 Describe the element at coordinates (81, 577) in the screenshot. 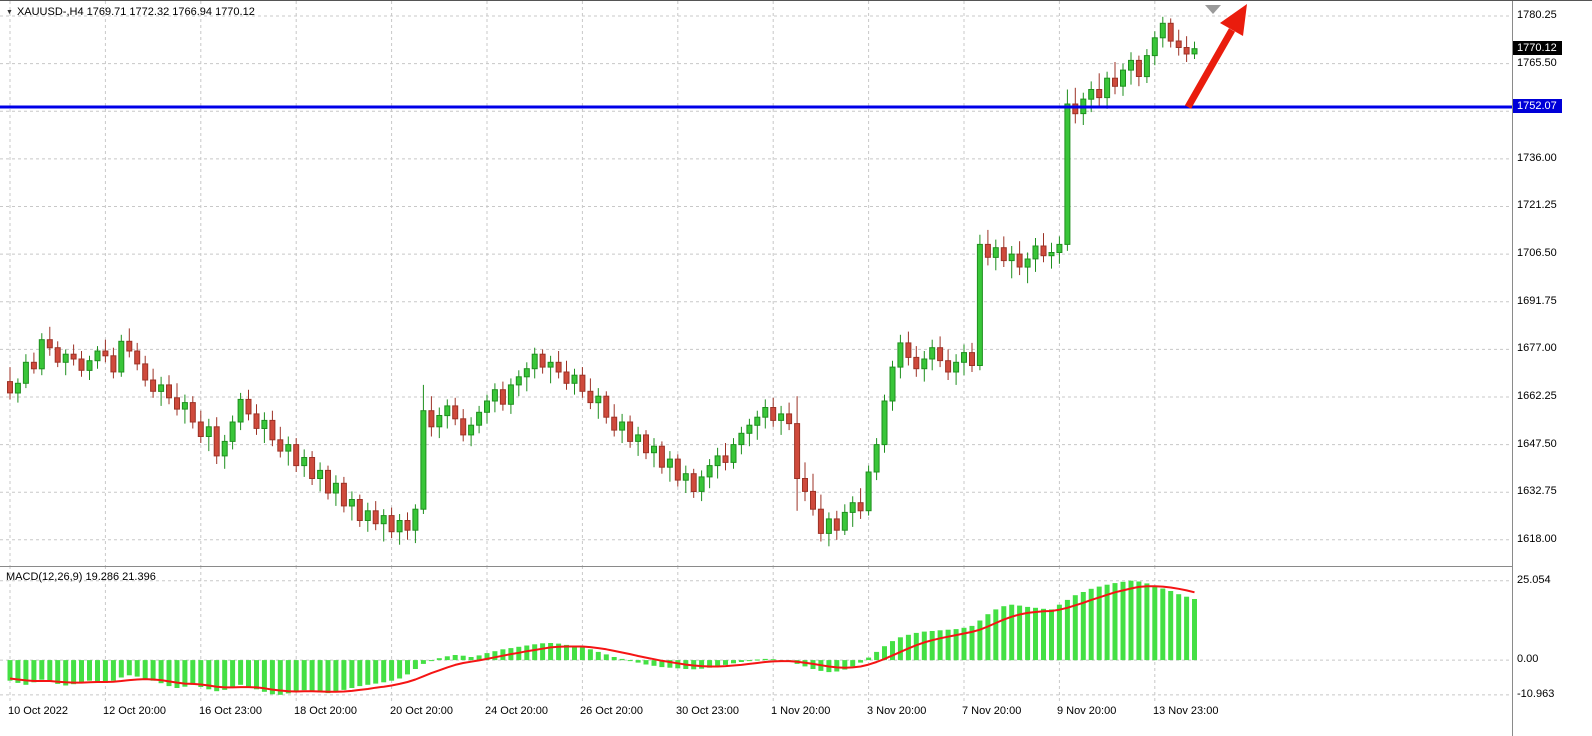

I see `macd-indicator-label: MACD(12,26,9) 19.286 21.396` at that location.